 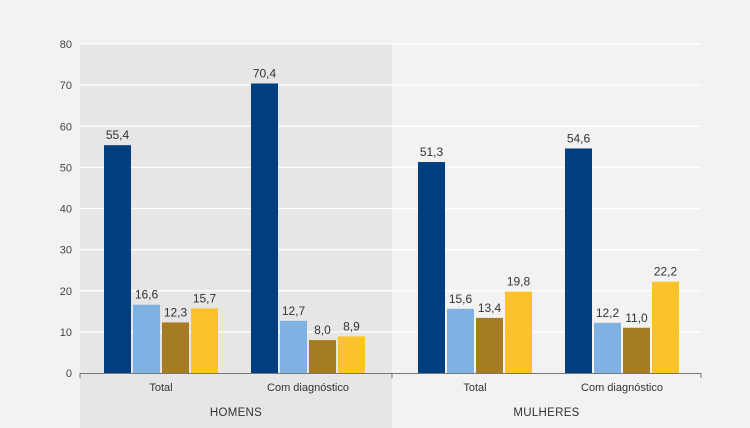 What do you see at coordinates (490, 308) in the screenshot?
I see `data-label: 13,4` at bounding box center [490, 308].